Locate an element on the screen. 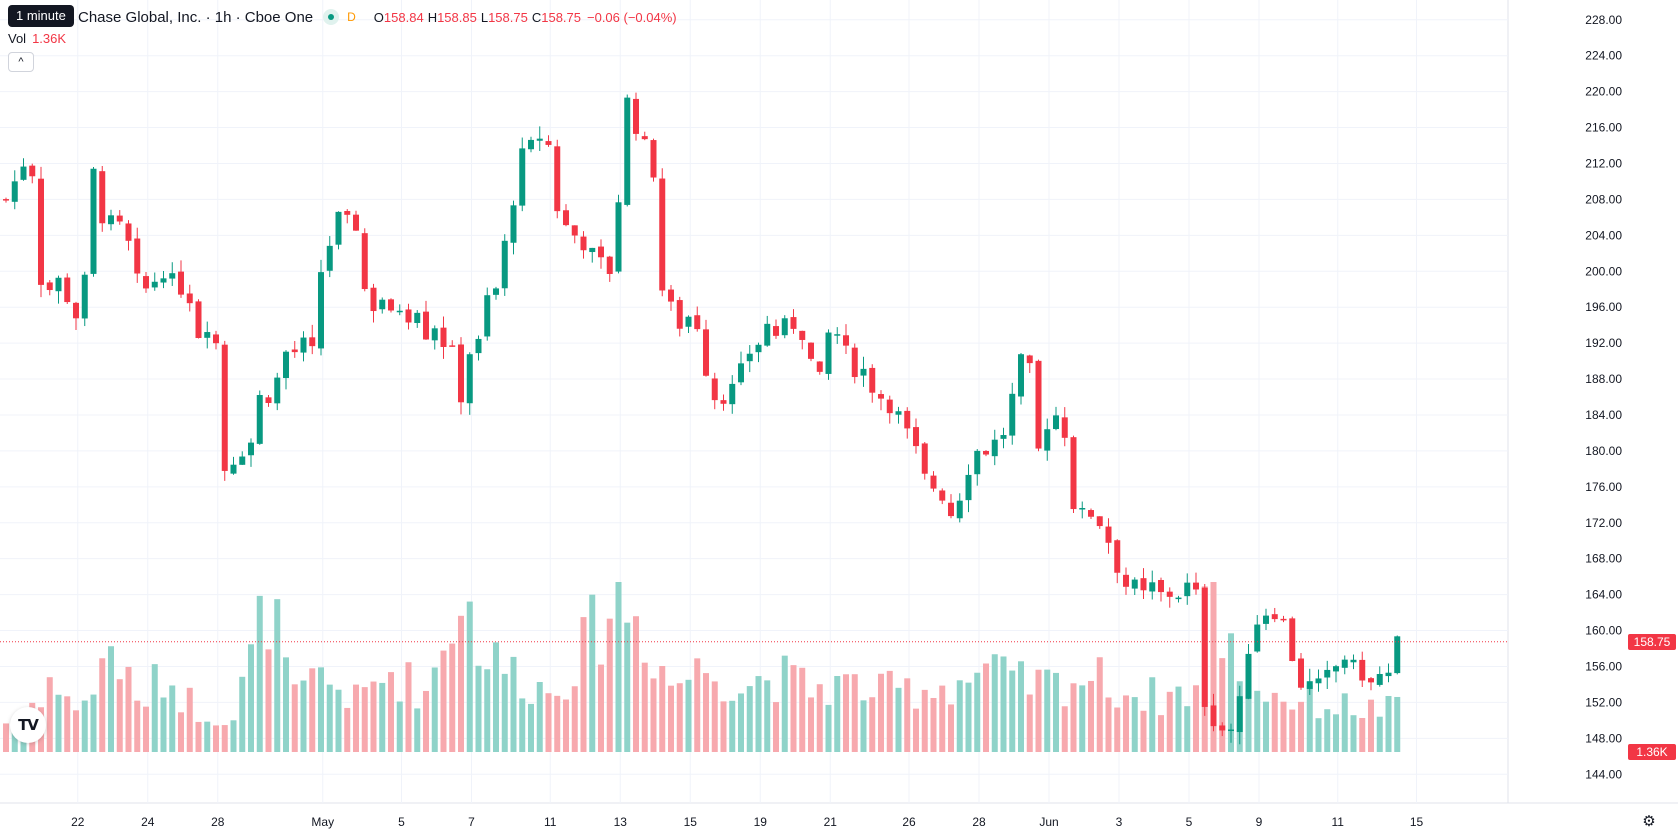 The height and width of the screenshot is (835, 1678). price-tick-label: 216.00 is located at coordinates (1603, 128).